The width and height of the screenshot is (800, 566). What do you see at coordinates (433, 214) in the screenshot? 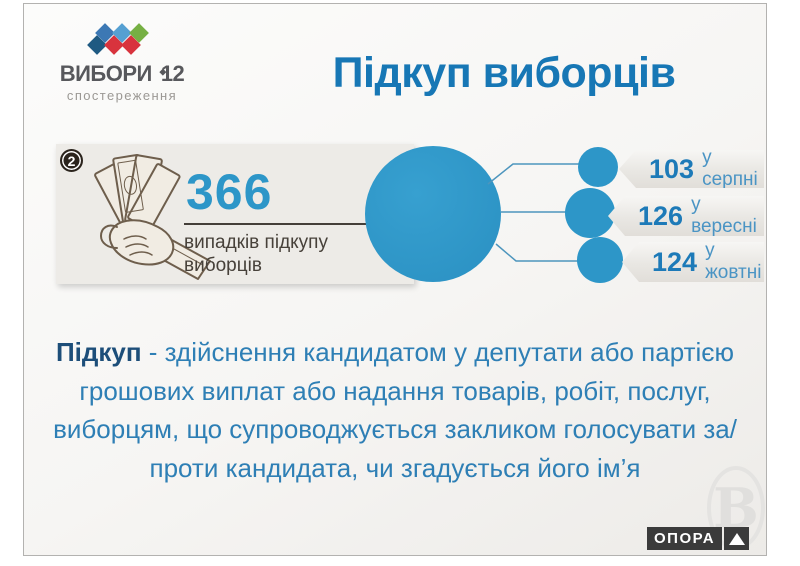
I see `total-bubble` at bounding box center [433, 214].